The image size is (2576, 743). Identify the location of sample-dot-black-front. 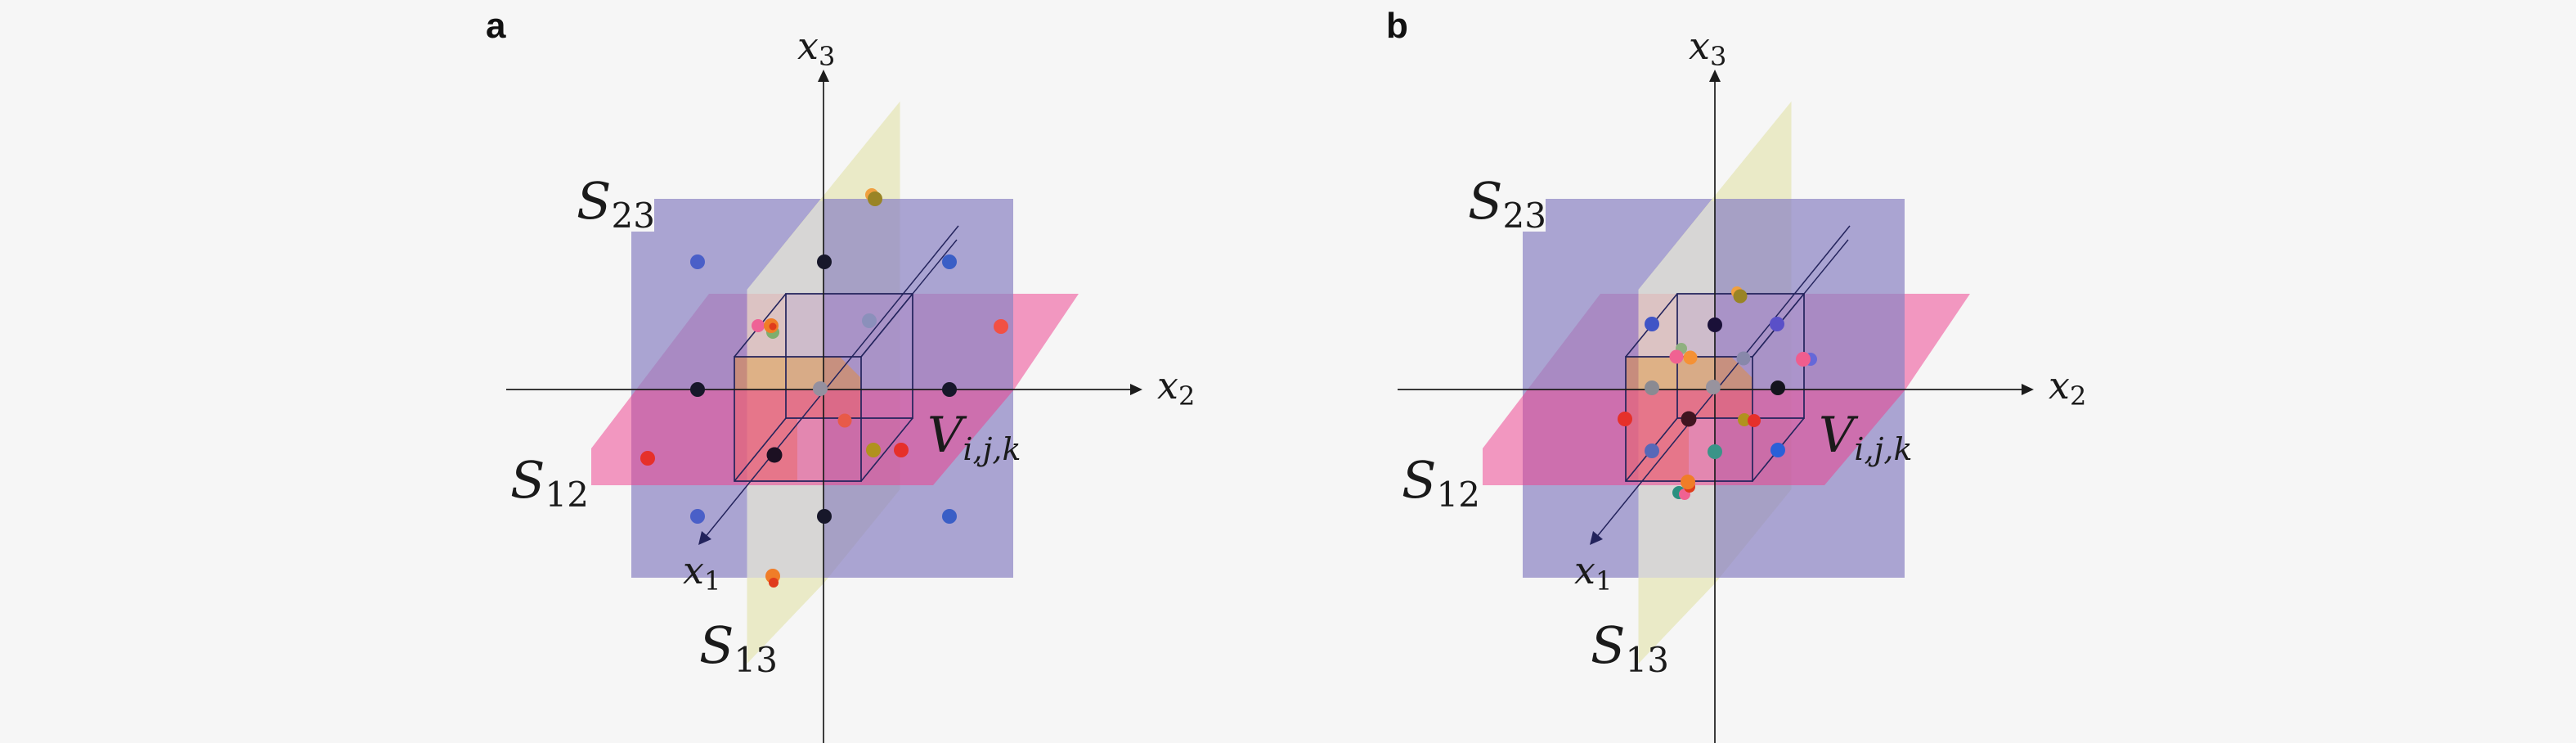
(775, 455).